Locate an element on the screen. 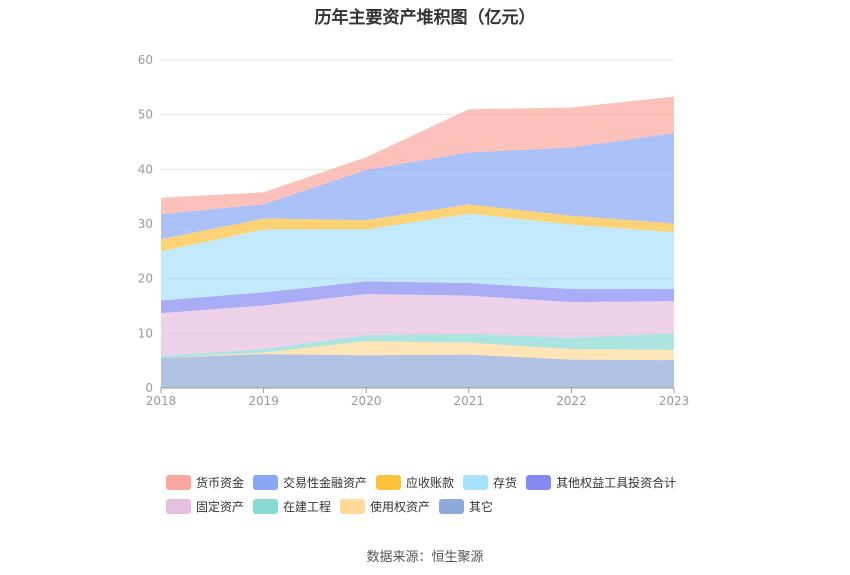  area-交易性金融资产 is located at coordinates (417, 186).